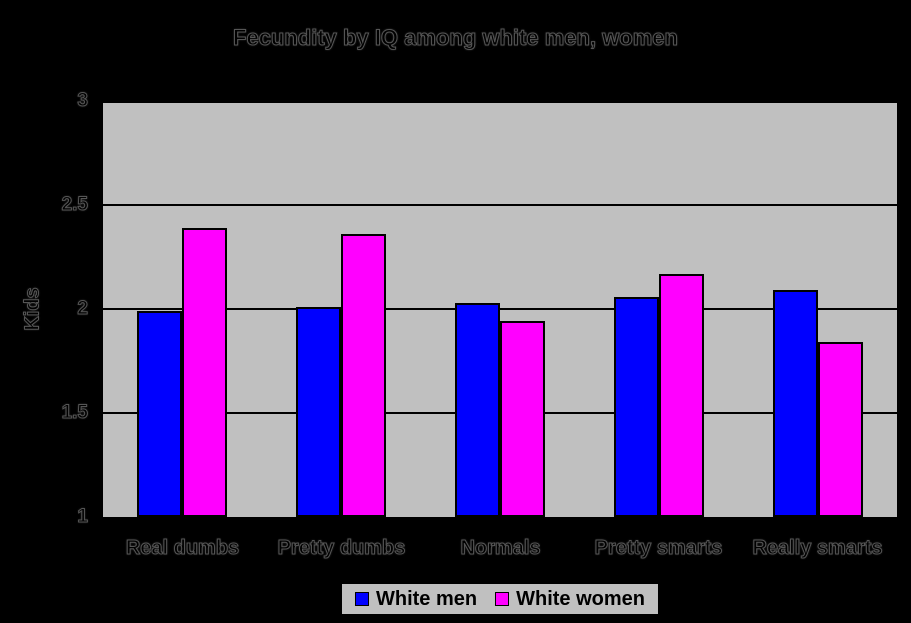  I want to click on y-tick-label: 2.5, so click(74, 205).